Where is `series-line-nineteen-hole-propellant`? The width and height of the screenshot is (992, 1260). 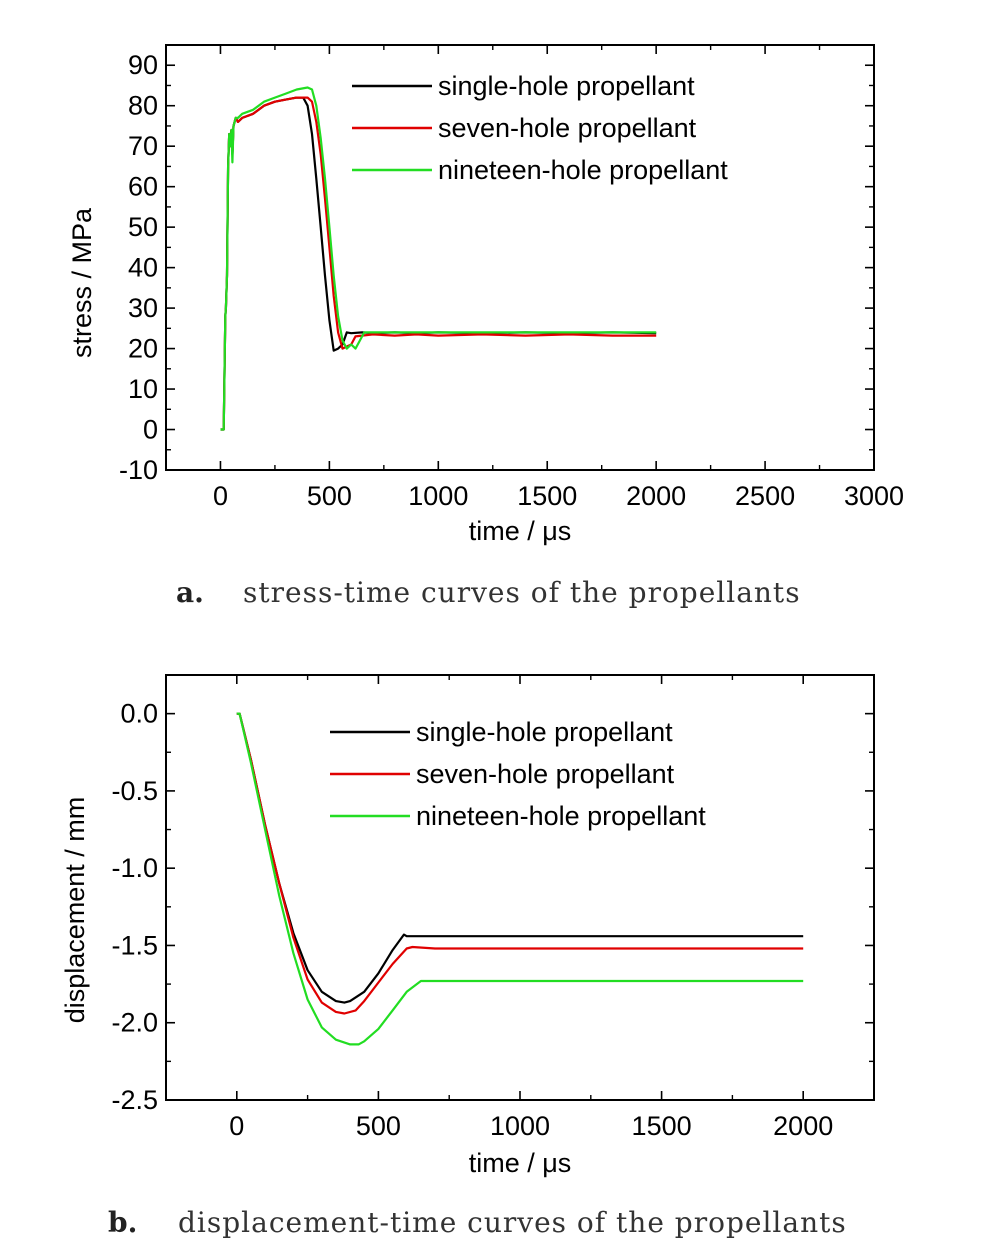 series-line-nineteen-hole-propellant is located at coordinates (438, 258).